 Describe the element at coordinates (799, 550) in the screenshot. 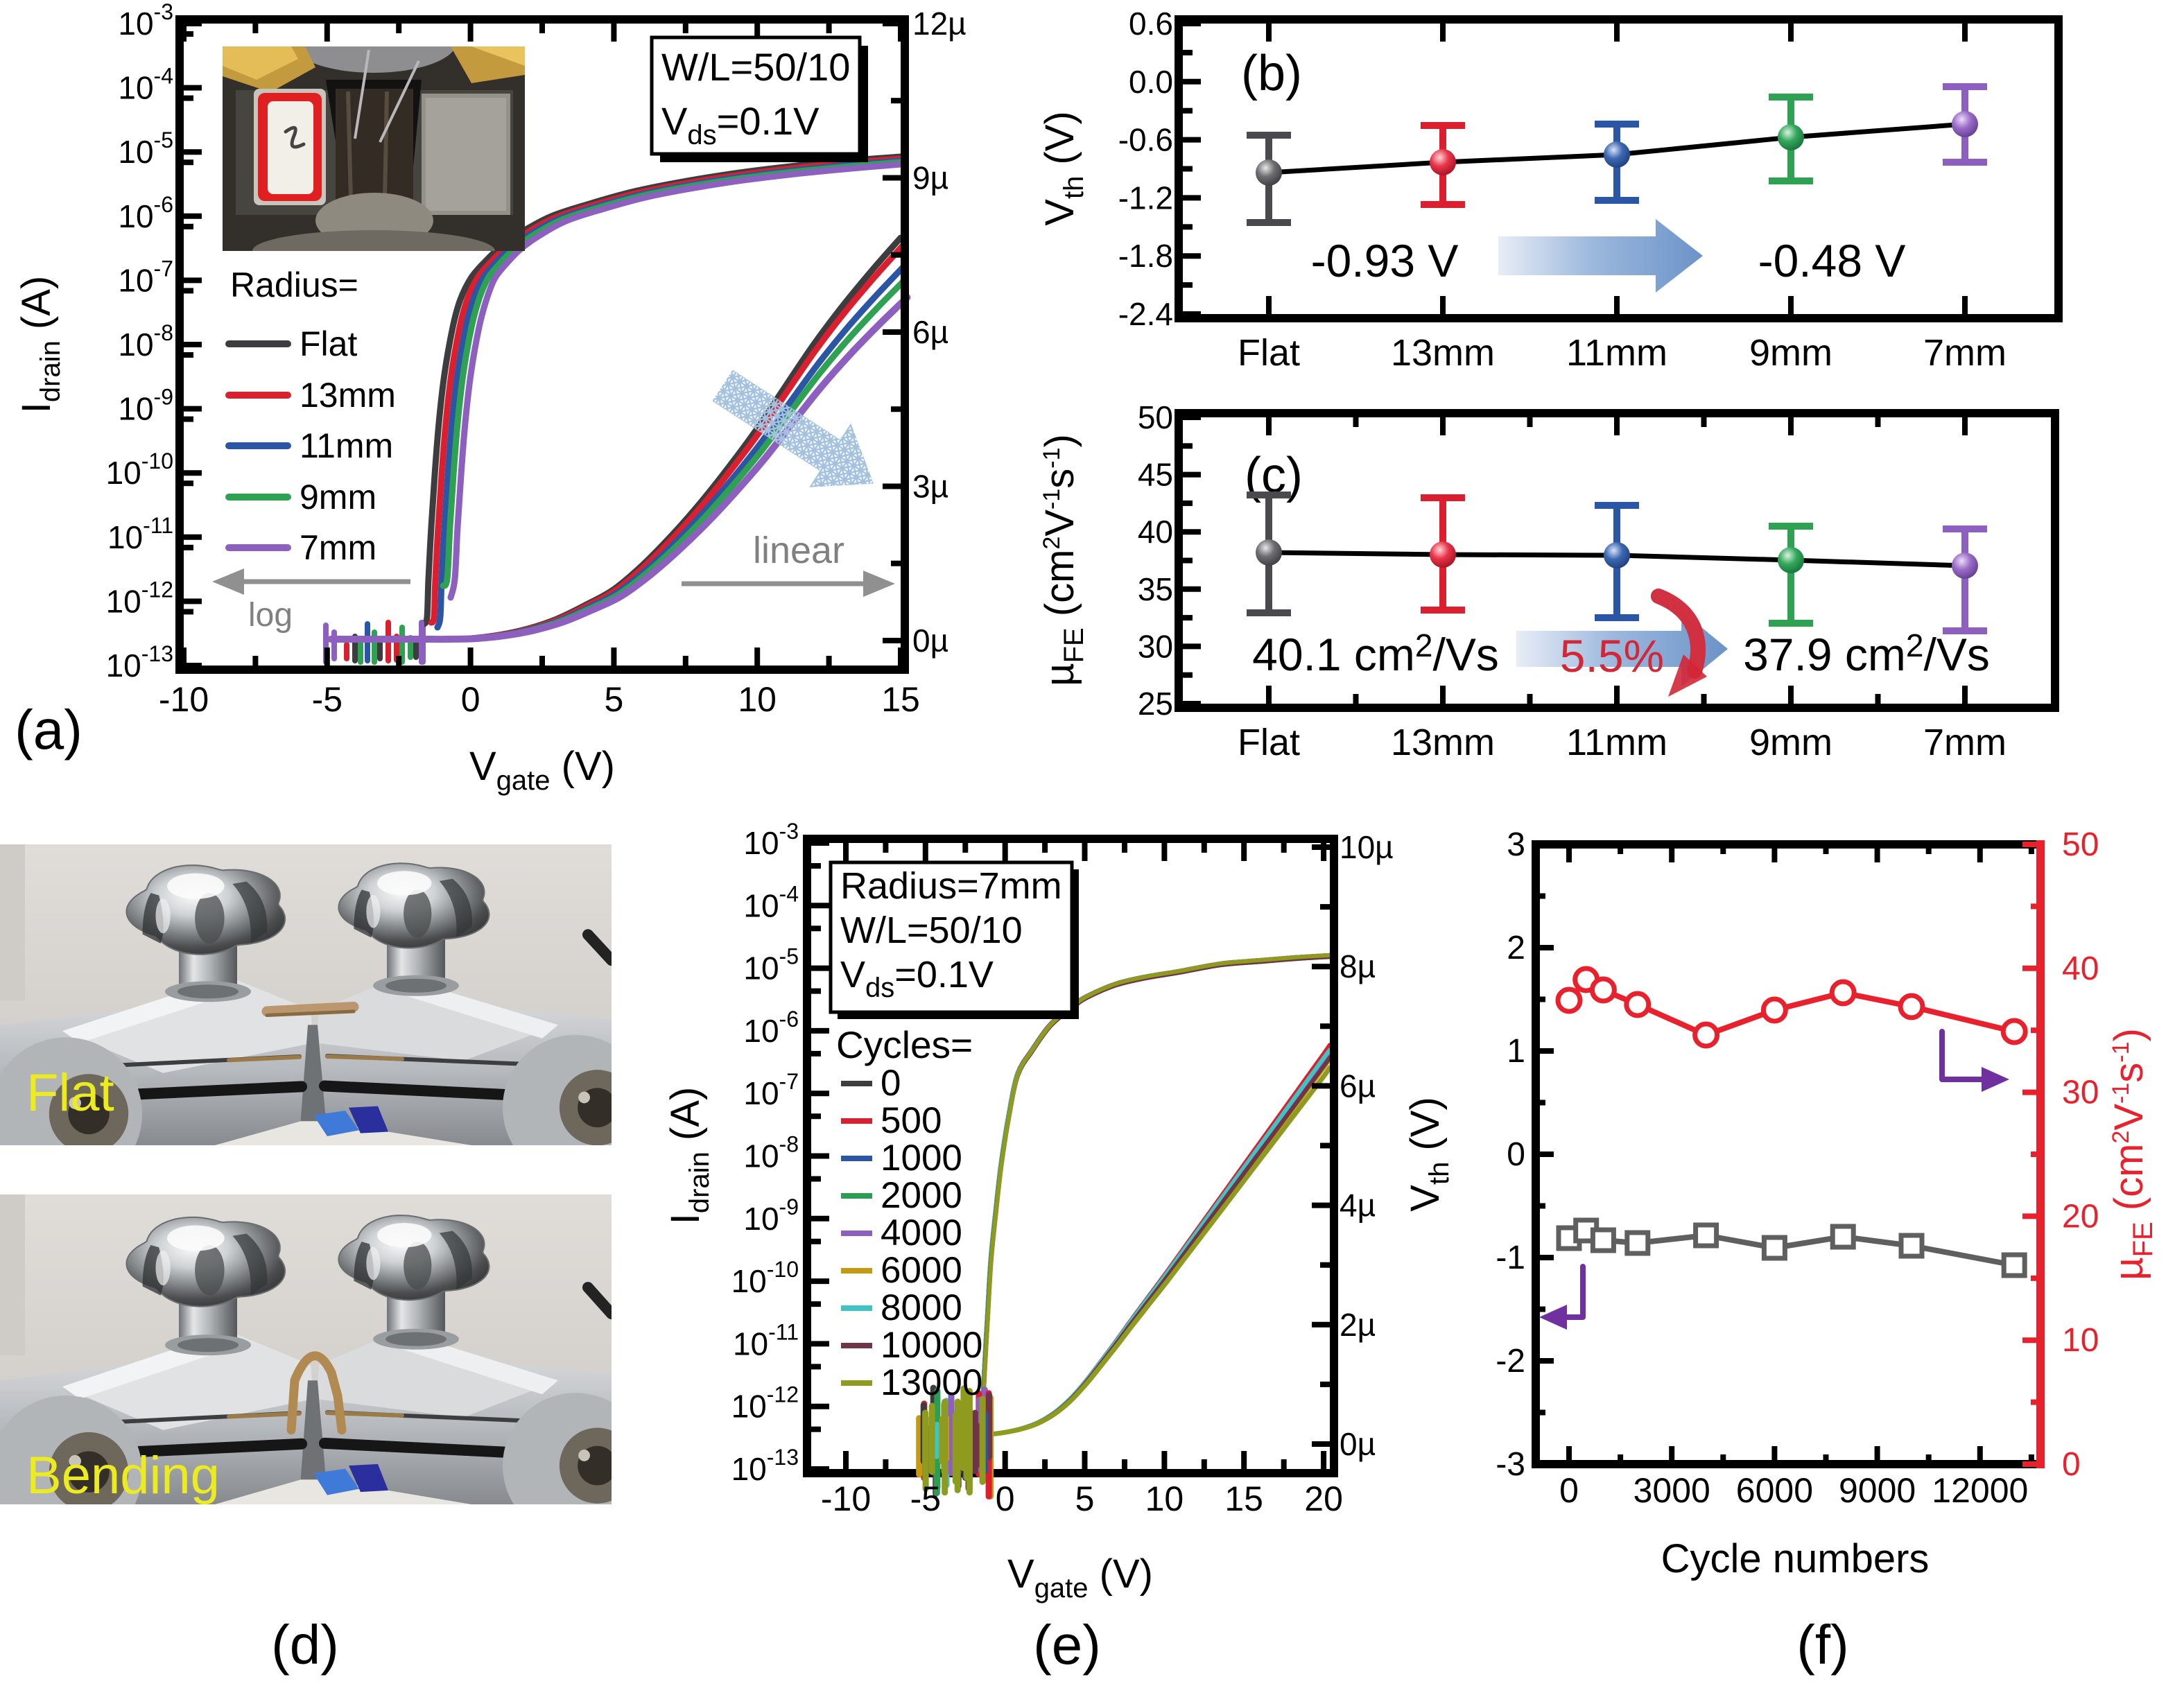

I see `svg-text: linear` at that location.